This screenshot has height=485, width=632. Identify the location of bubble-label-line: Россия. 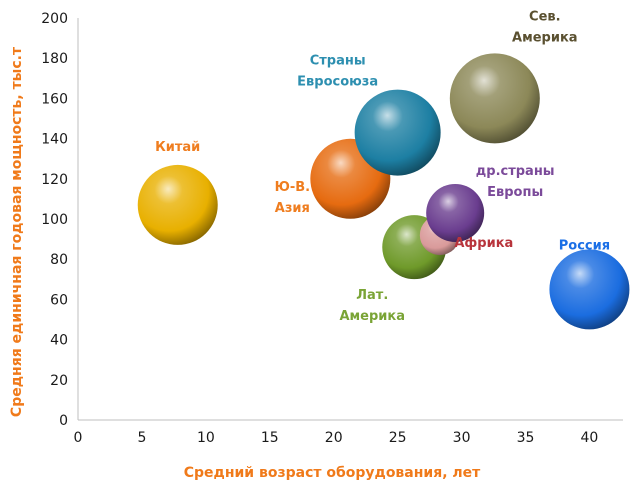
(584, 245).